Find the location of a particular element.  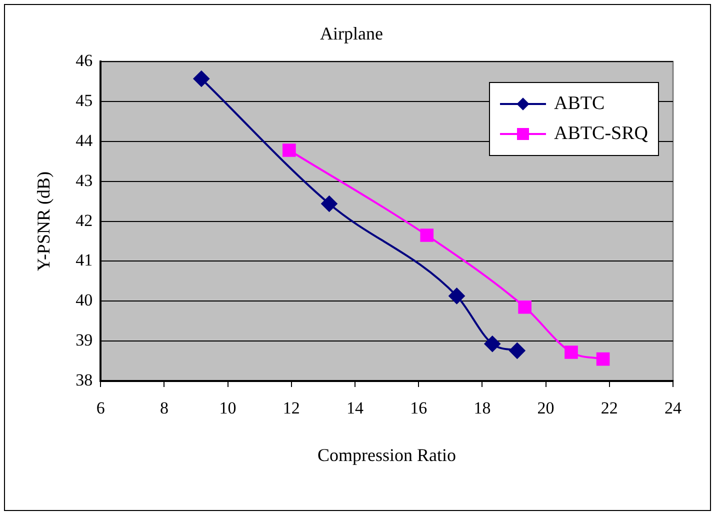

chart-title: Airplane is located at coordinates (351, 34).